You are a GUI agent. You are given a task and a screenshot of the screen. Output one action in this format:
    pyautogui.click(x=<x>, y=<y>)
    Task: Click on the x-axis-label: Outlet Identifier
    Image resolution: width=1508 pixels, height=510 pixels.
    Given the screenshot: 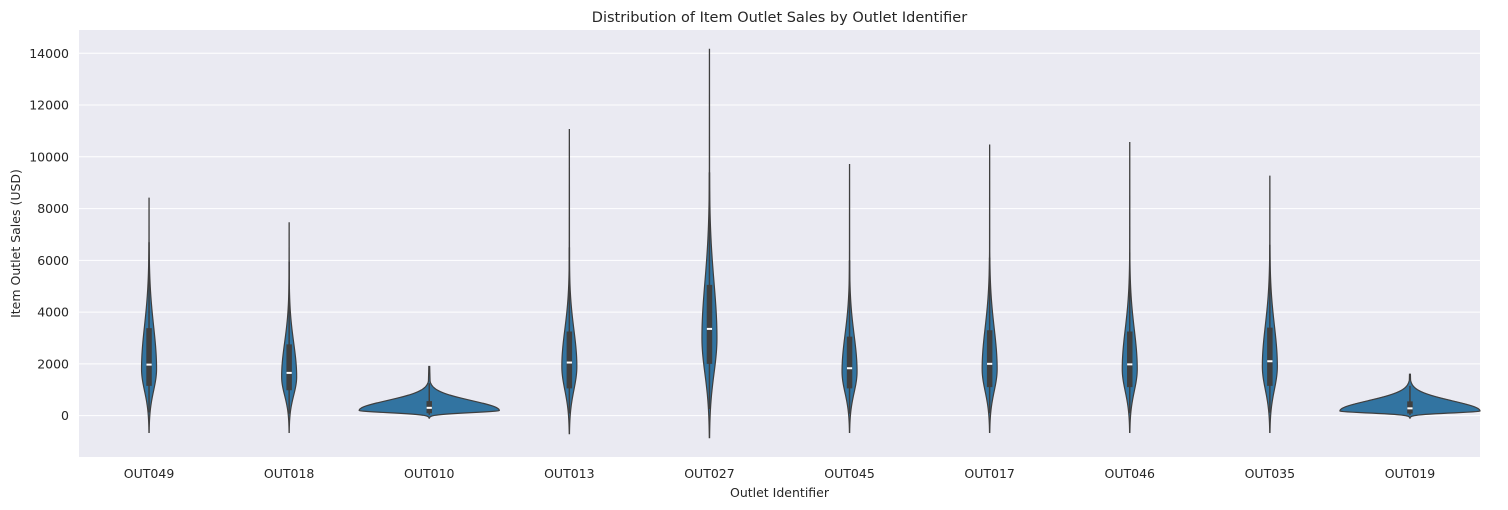 What is the action you would take?
    pyautogui.click(x=780, y=492)
    